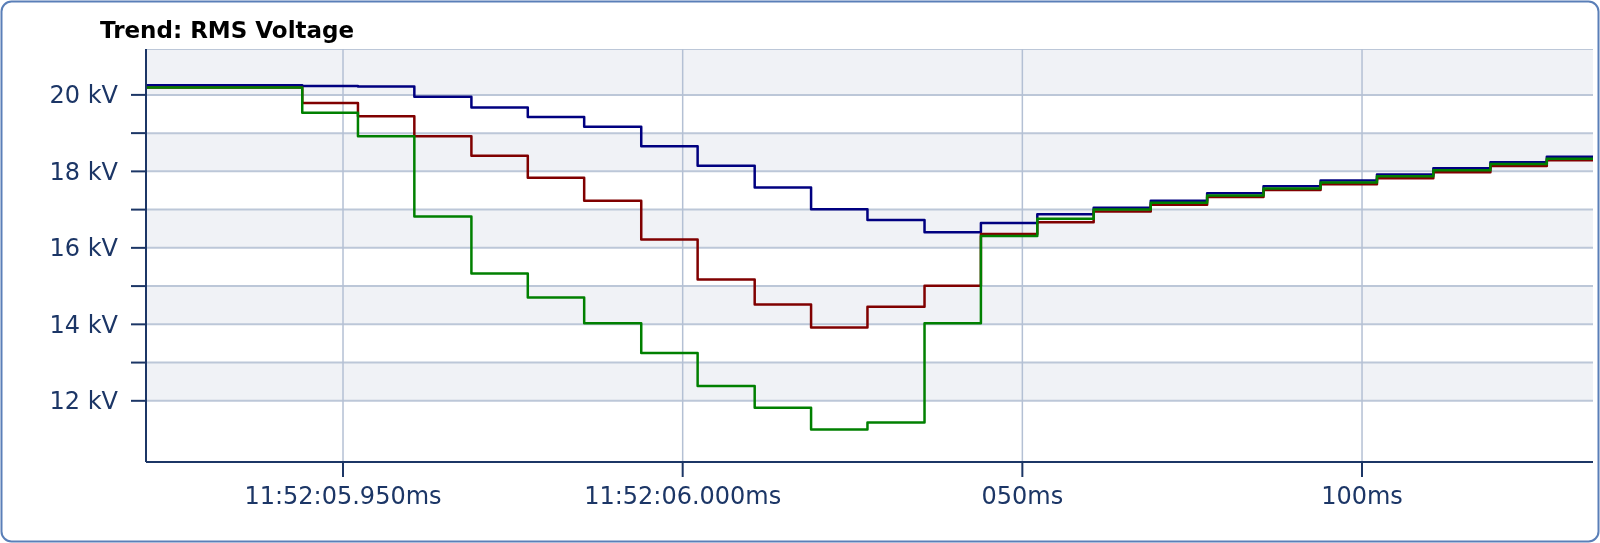  Describe the element at coordinates (1362, 496) in the screenshot. I see `x-tick-label: 100ms` at that location.